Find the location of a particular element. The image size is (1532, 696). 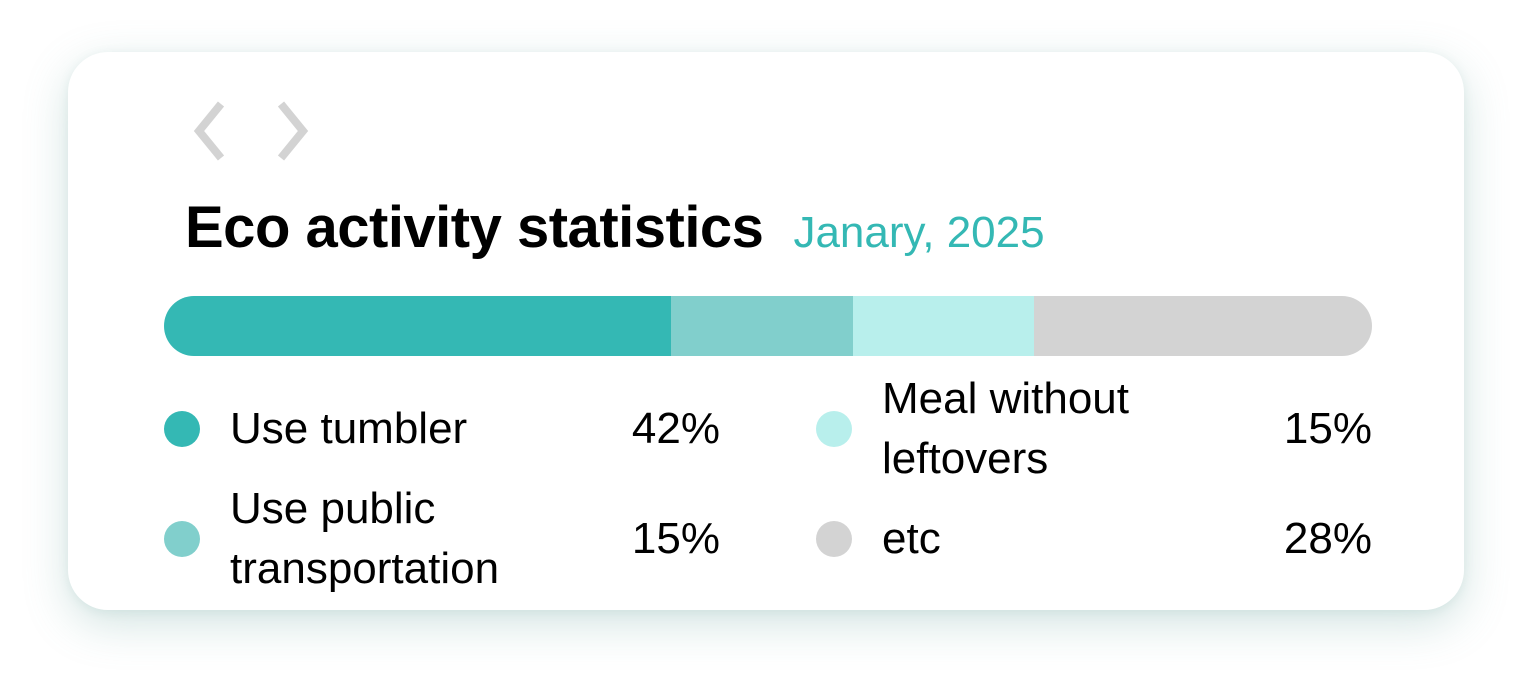

header: Eco activity statistics Janary, 2025 is located at coordinates (615, 227).